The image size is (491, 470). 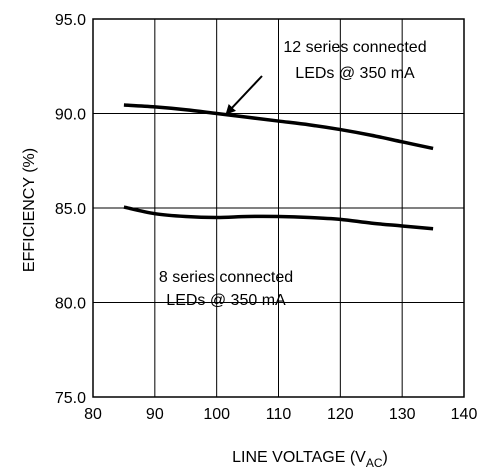 I want to click on y-tick-labels: 75.0 80.0 85.0 90.0 95.0, so click(x=70, y=209).